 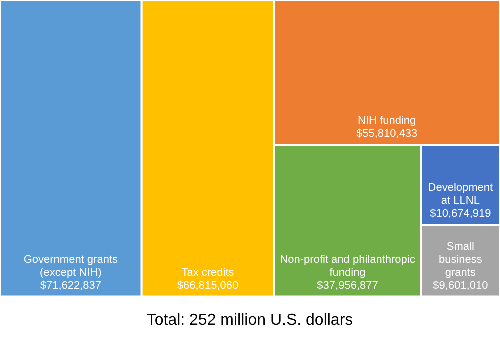 I want to click on category-label: Tax credits, so click(x=208, y=272).